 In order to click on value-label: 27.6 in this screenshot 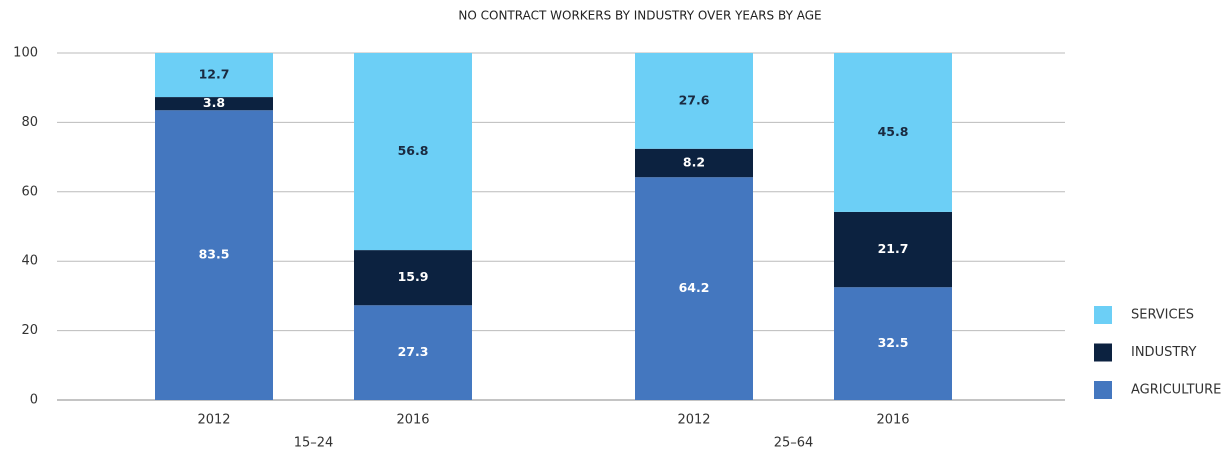, I will do `click(694, 99)`.